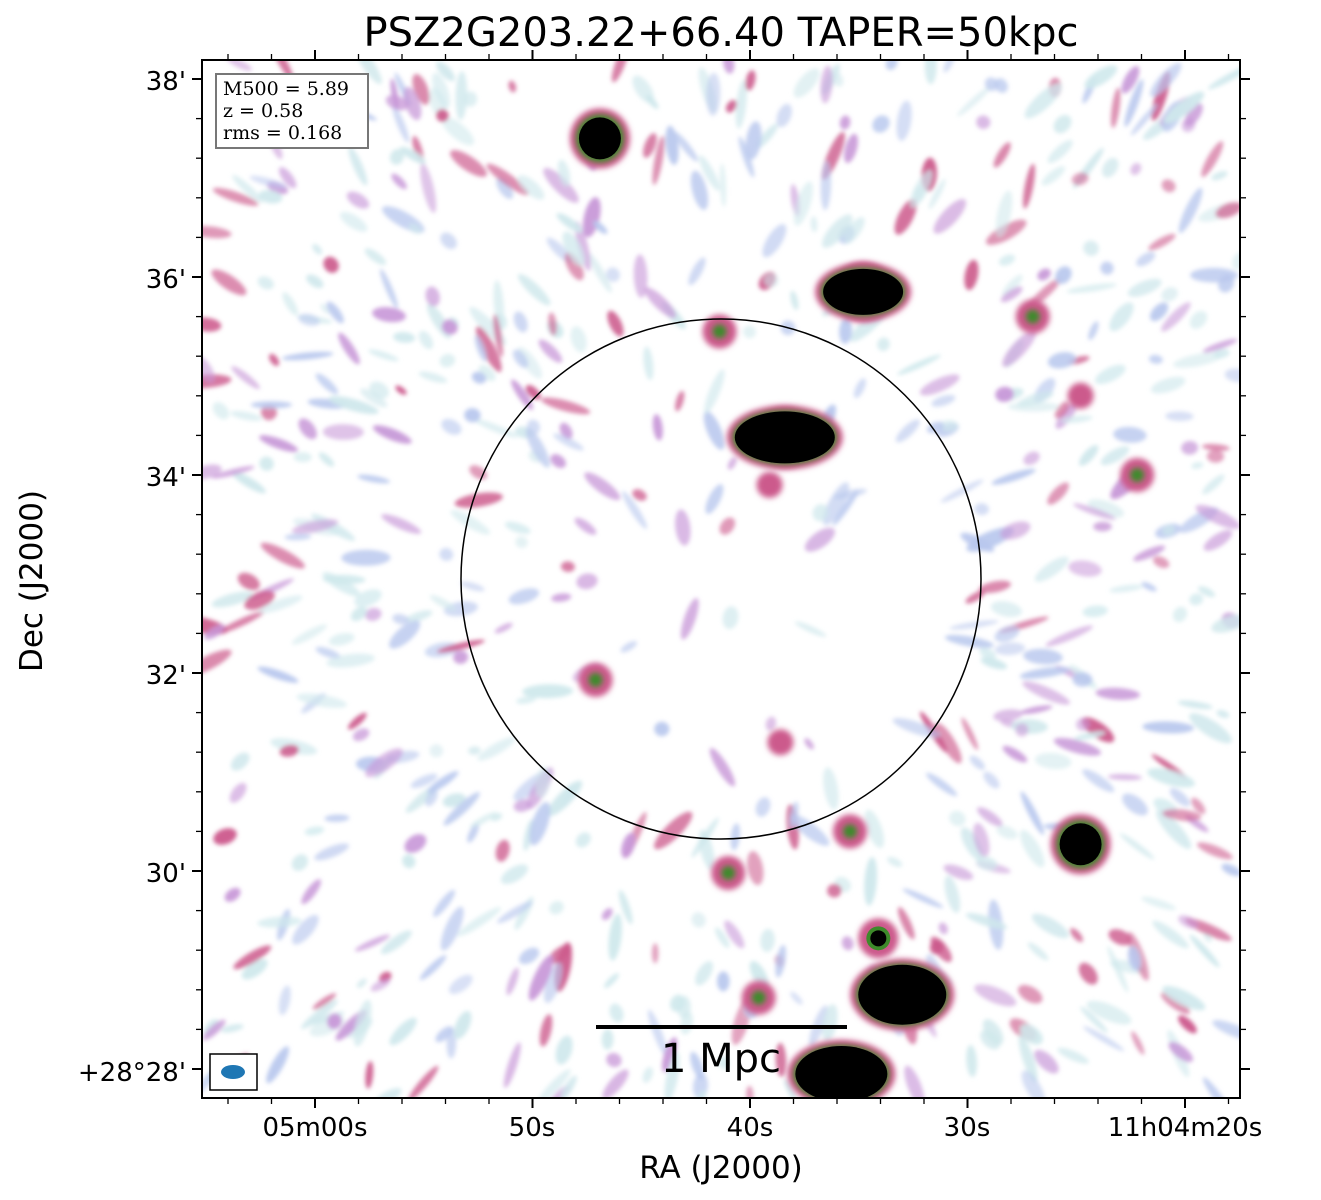 The height and width of the screenshot is (1200, 1321). Describe the element at coordinates (532, 1128) in the screenshot. I see `x-tick-label-50s: 50s` at that location.